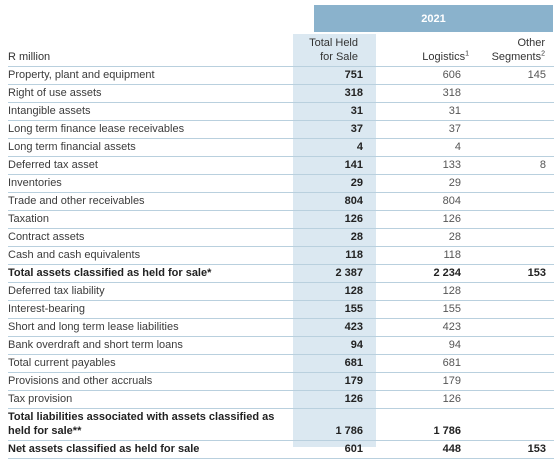 The width and height of the screenshot is (556, 460). I want to click on total-held-value: 29, so click(335, 183).